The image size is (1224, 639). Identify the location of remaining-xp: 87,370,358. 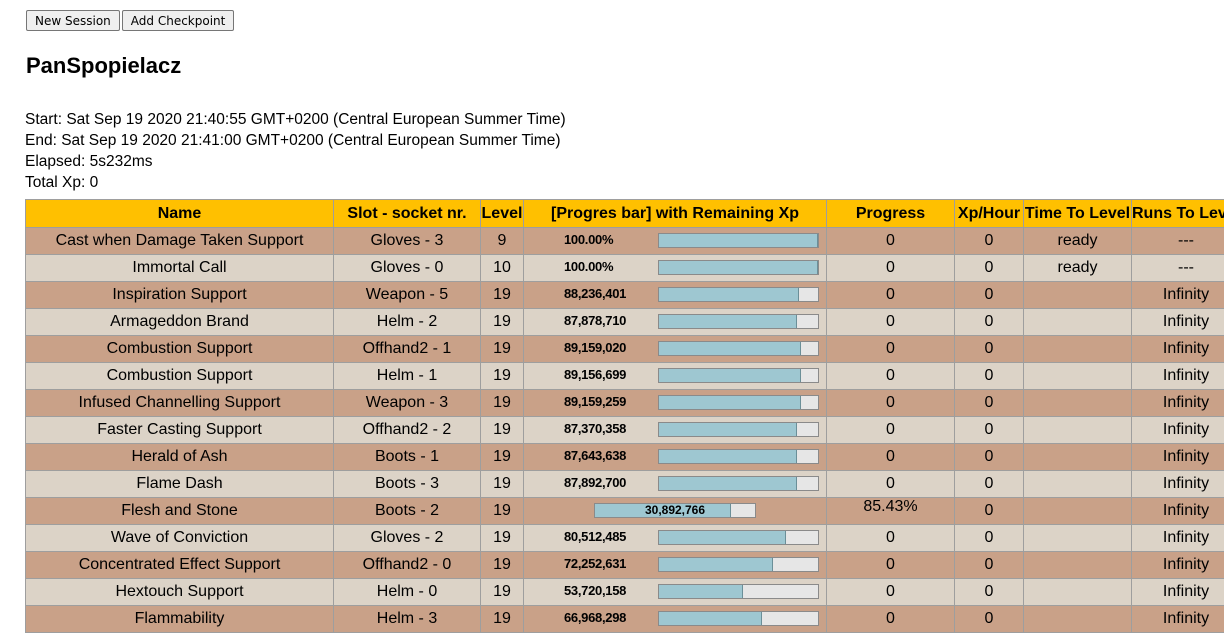
(595, 428).